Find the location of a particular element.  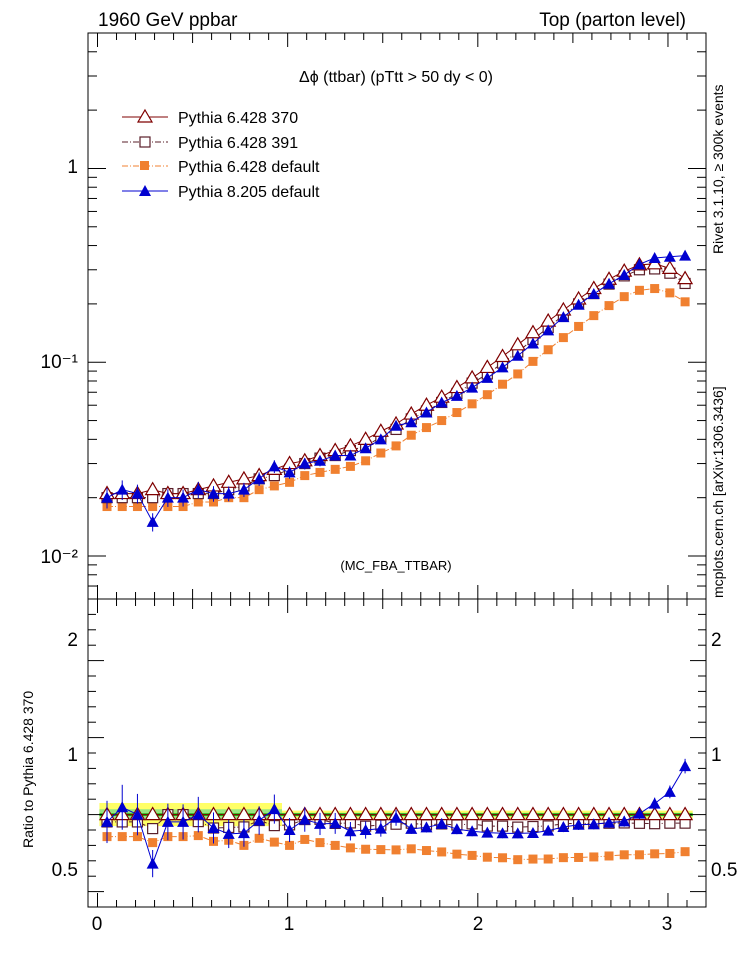

ratio-ytick-2-left: 2 is located at coordinates (72, 640).